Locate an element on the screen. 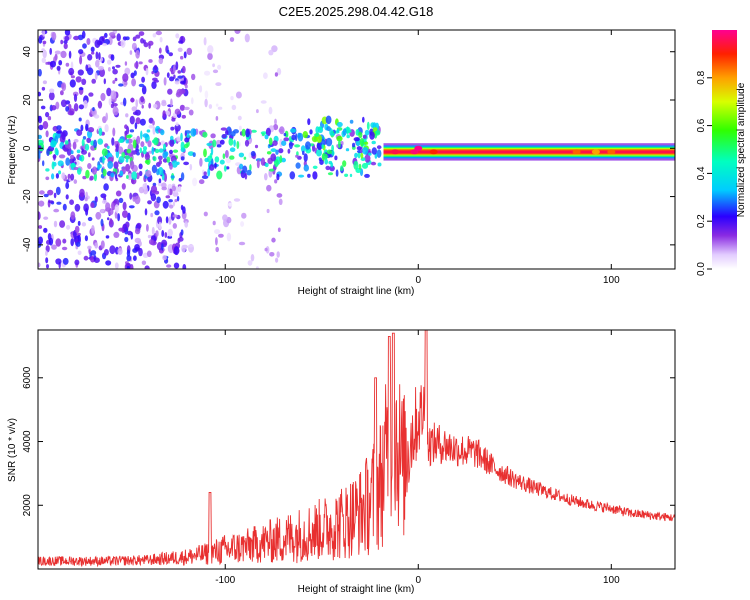  snr-x-tick-label: 100 is located at coordinates (611, 580).